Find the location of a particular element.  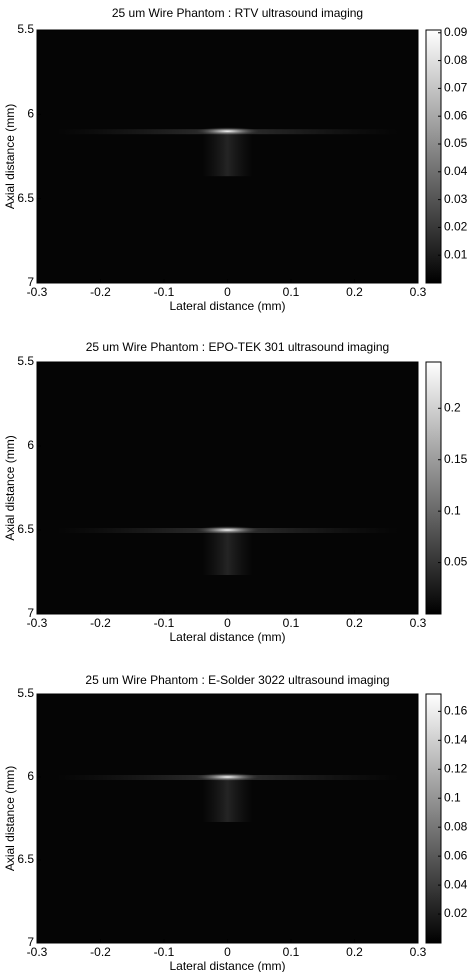

colorbar-tick-label: 0.01 is located at coordinates (456, 254).